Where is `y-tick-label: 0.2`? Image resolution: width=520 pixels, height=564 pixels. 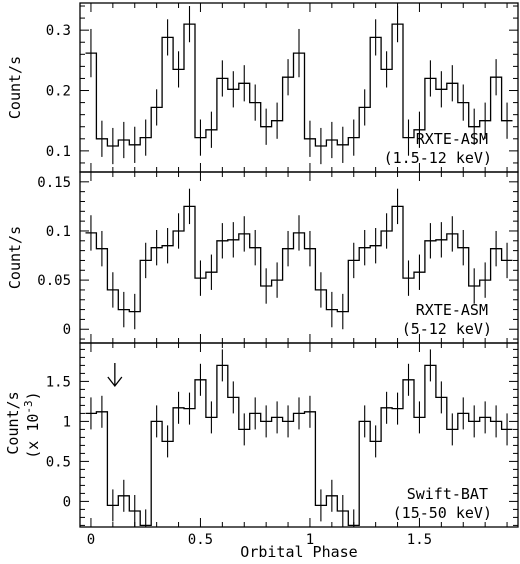 y-tick-label: 0.2 is located at coordinates (58, 92).